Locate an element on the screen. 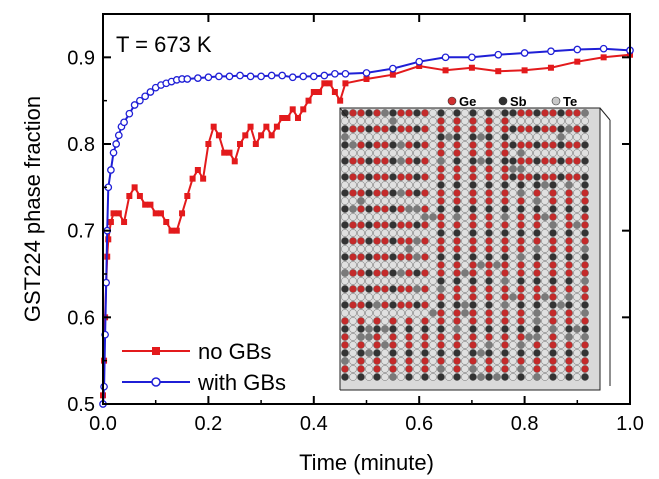 This screenshot has width=659, height=479. legend-marker is located at coordinates (156, 351).